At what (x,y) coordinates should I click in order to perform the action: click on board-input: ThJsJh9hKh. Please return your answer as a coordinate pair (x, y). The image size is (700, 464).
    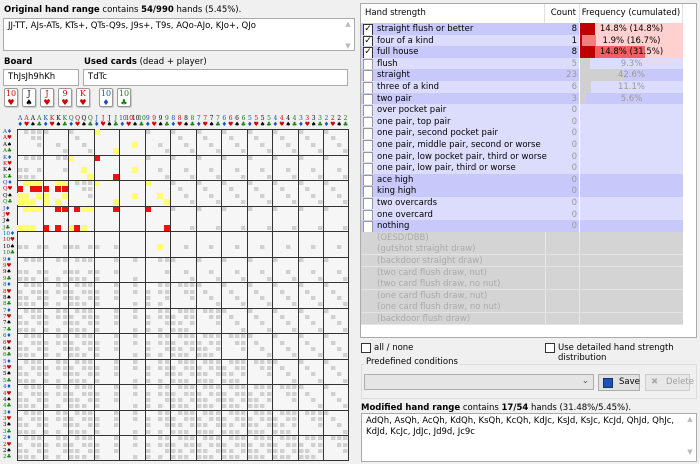
    Looking at the image, I should click on (41, 77).